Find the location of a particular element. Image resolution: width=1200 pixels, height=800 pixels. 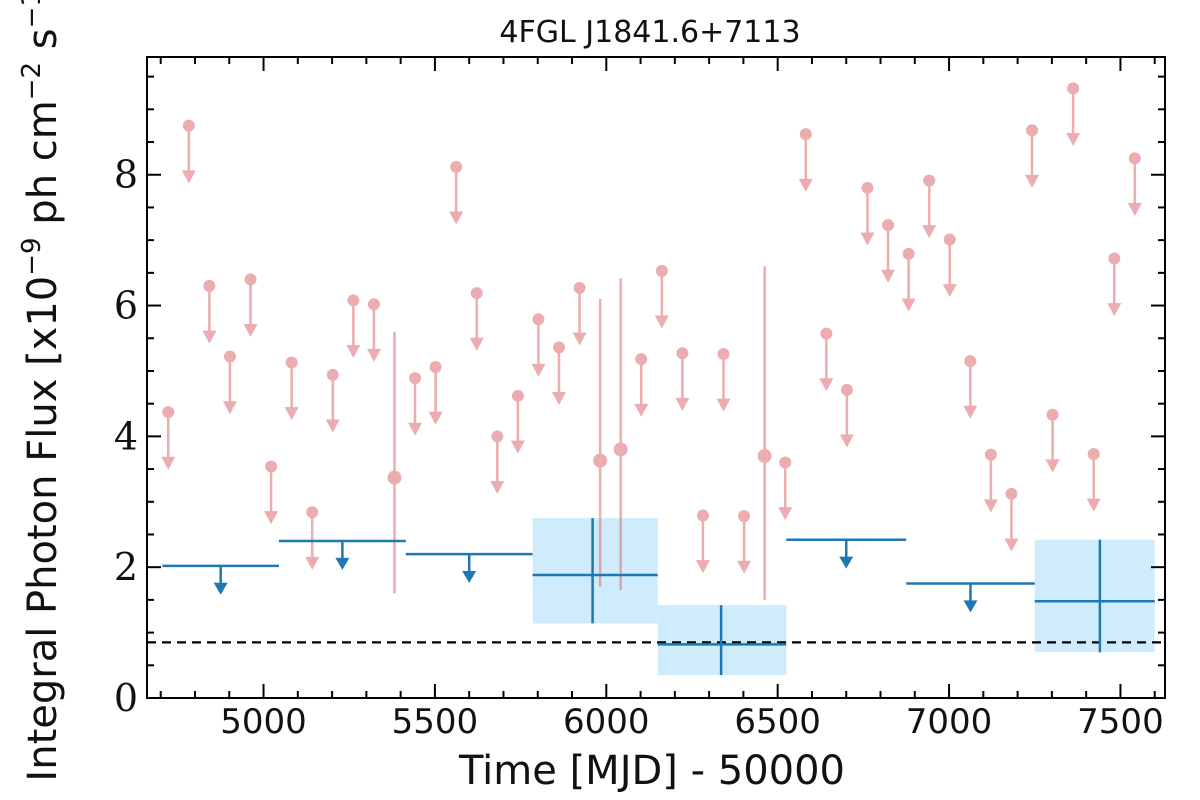

x-tick-label: 6000 is located at coordinates (606, 722).